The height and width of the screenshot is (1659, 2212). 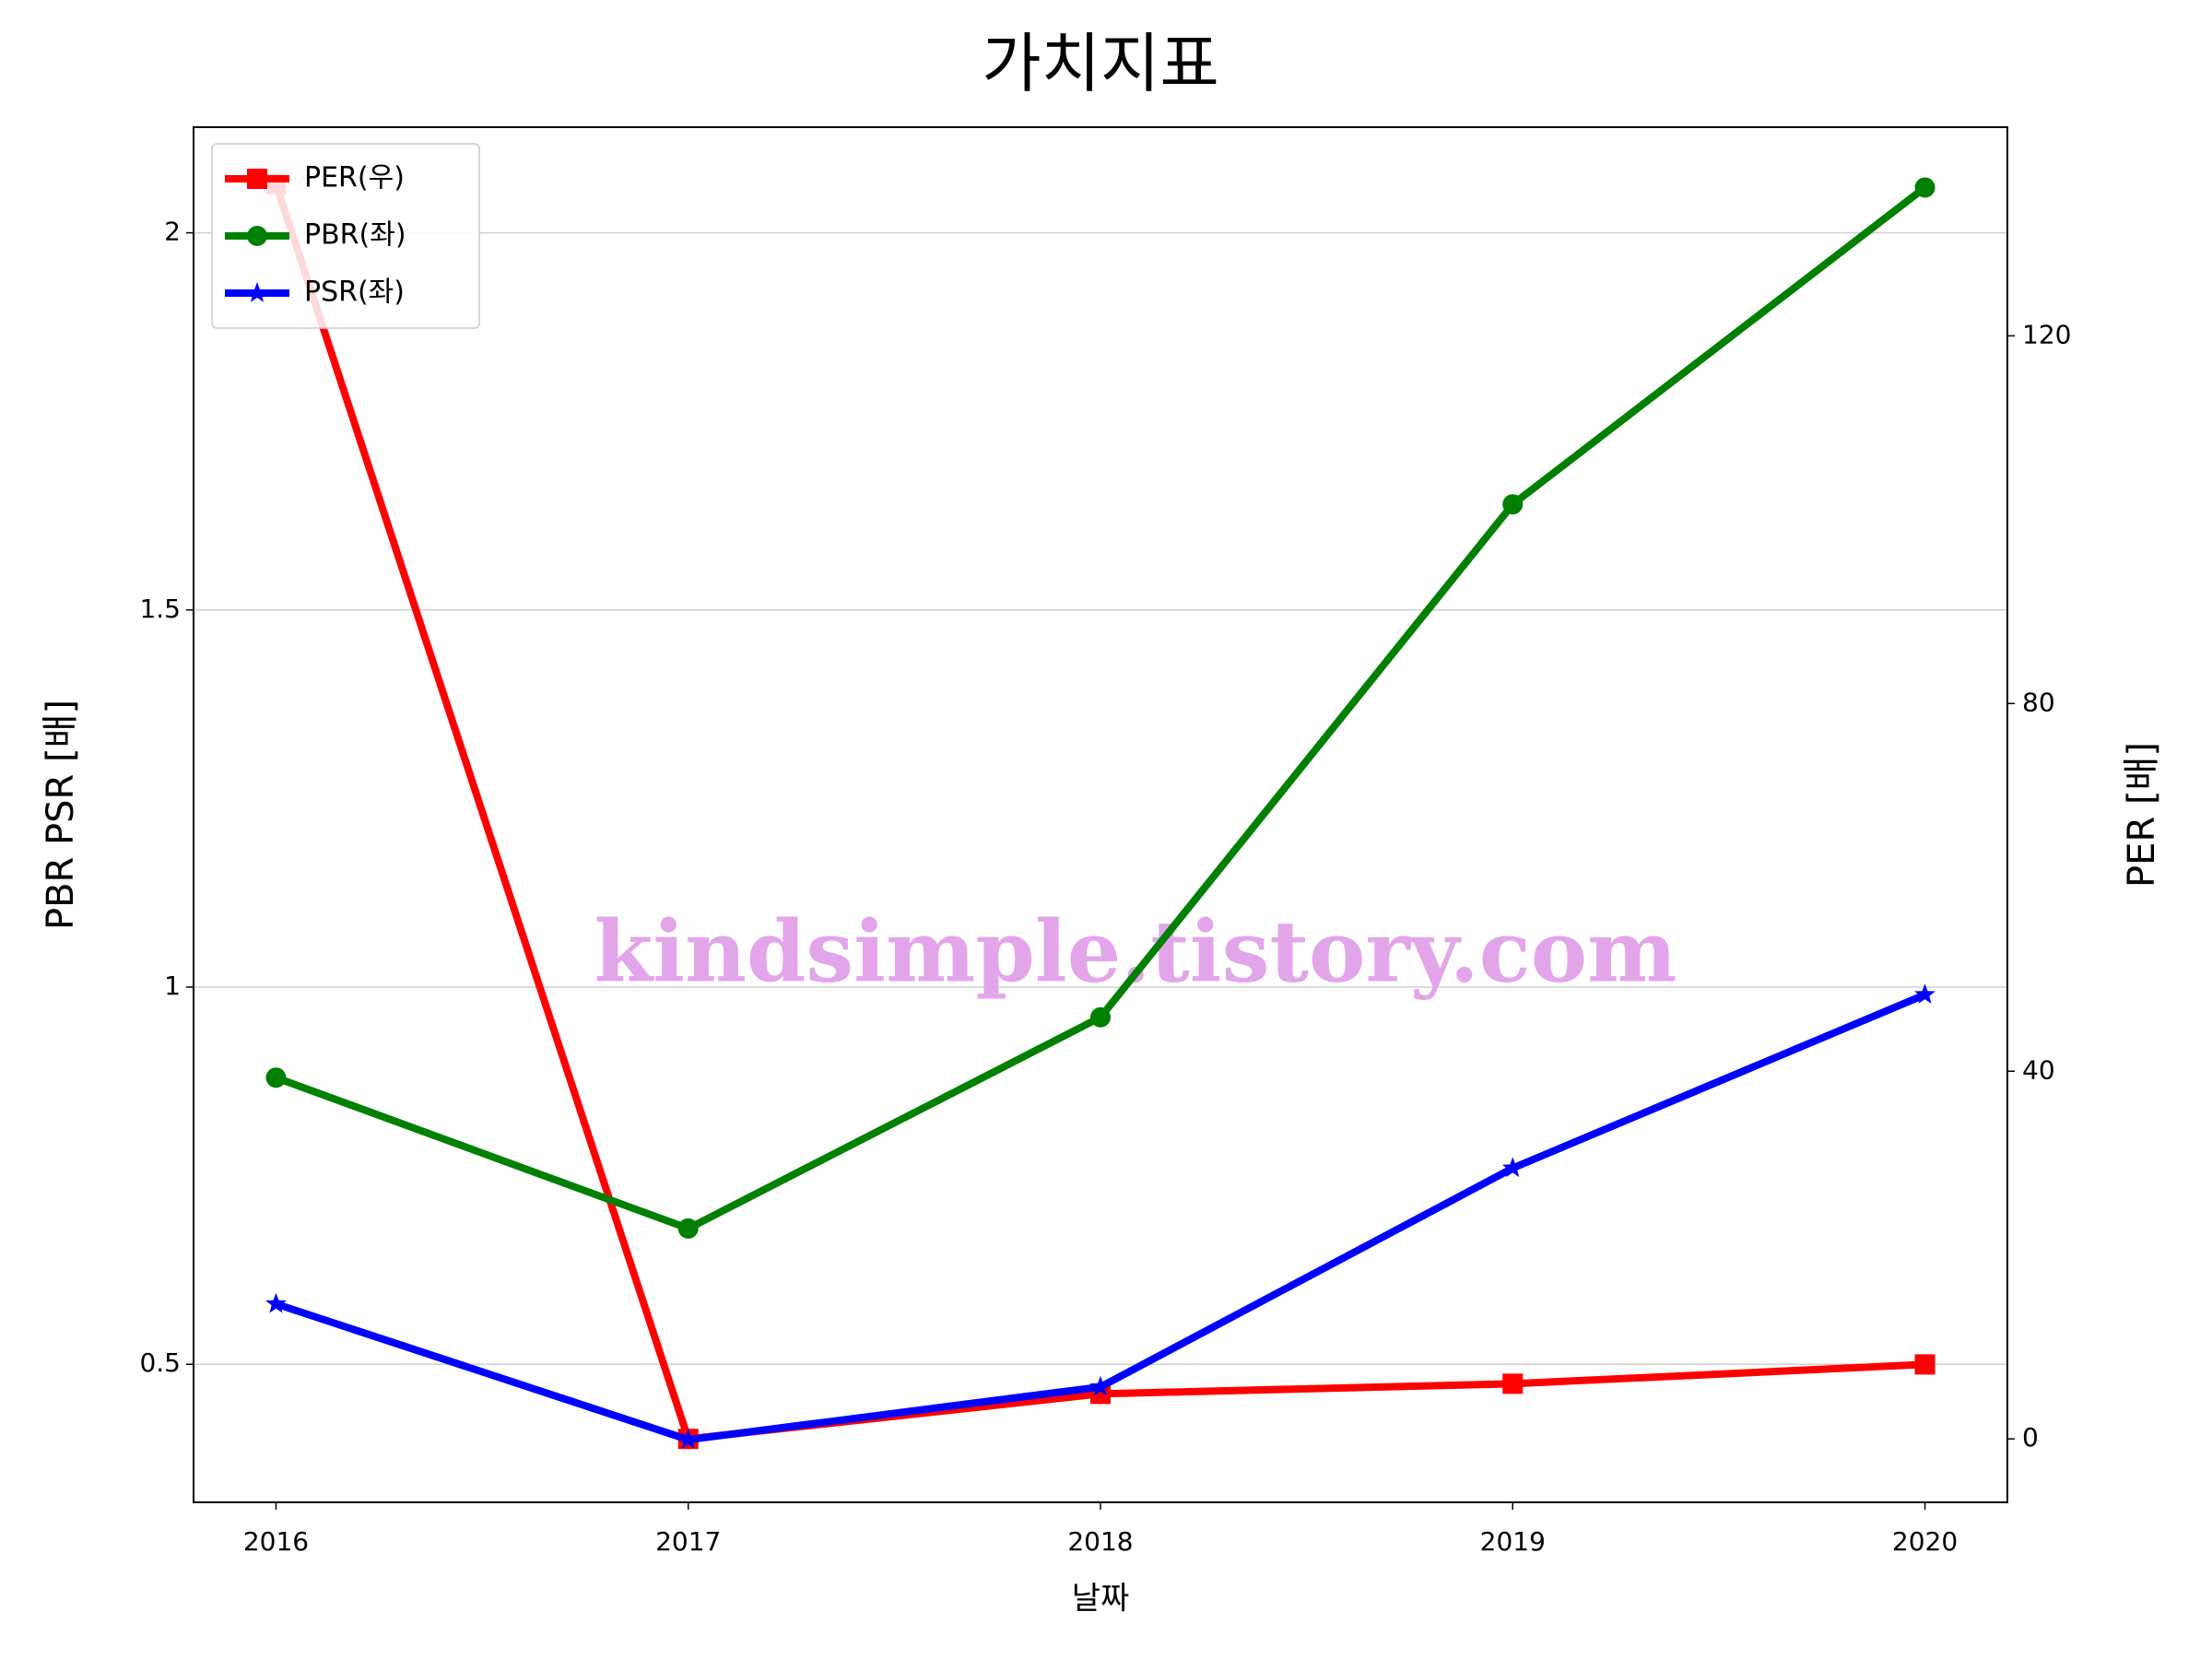 What do you see at coordinates (2030, 1437) in the screenshot?
I see `y2-tick-label: 0` at bounding box center [2030, 1437].